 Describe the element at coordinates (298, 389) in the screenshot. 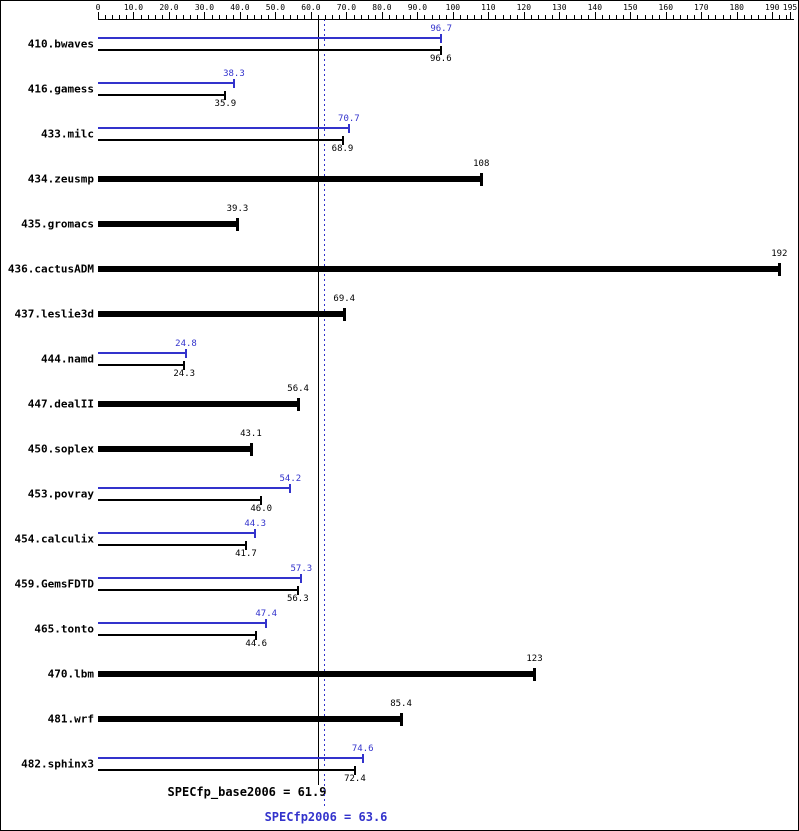

I see `base-value-label: 56.4` at that location.